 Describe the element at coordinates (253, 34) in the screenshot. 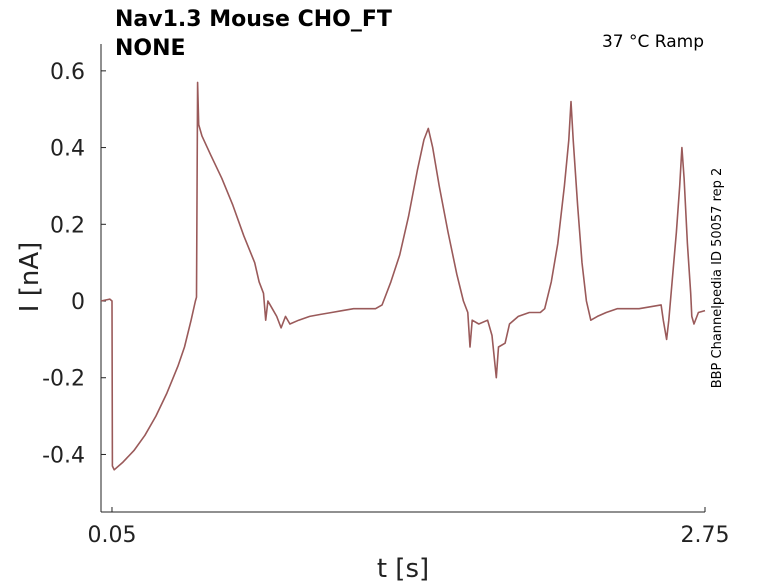

I see `chart-title: Nav1.3 Mouse CHO_FT NONE` at that location.